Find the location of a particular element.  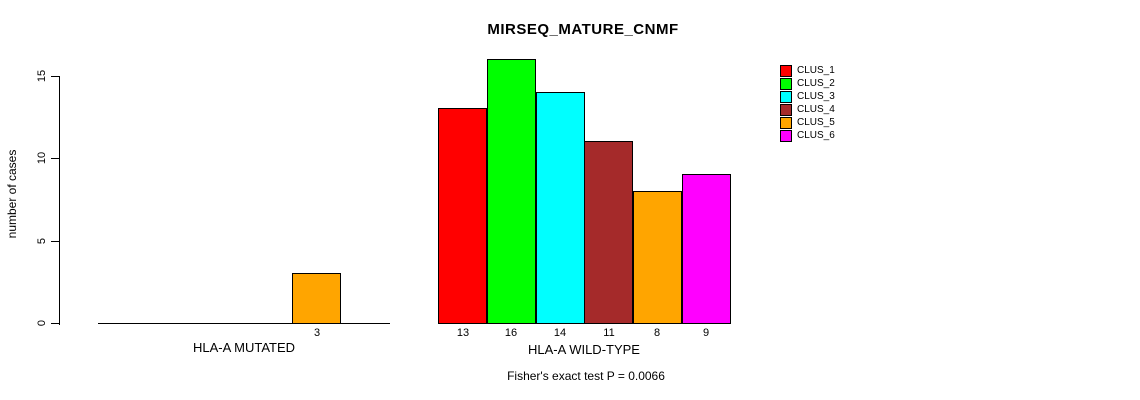

legend-item: CLUS_4 is located at coordinates (807, 109).